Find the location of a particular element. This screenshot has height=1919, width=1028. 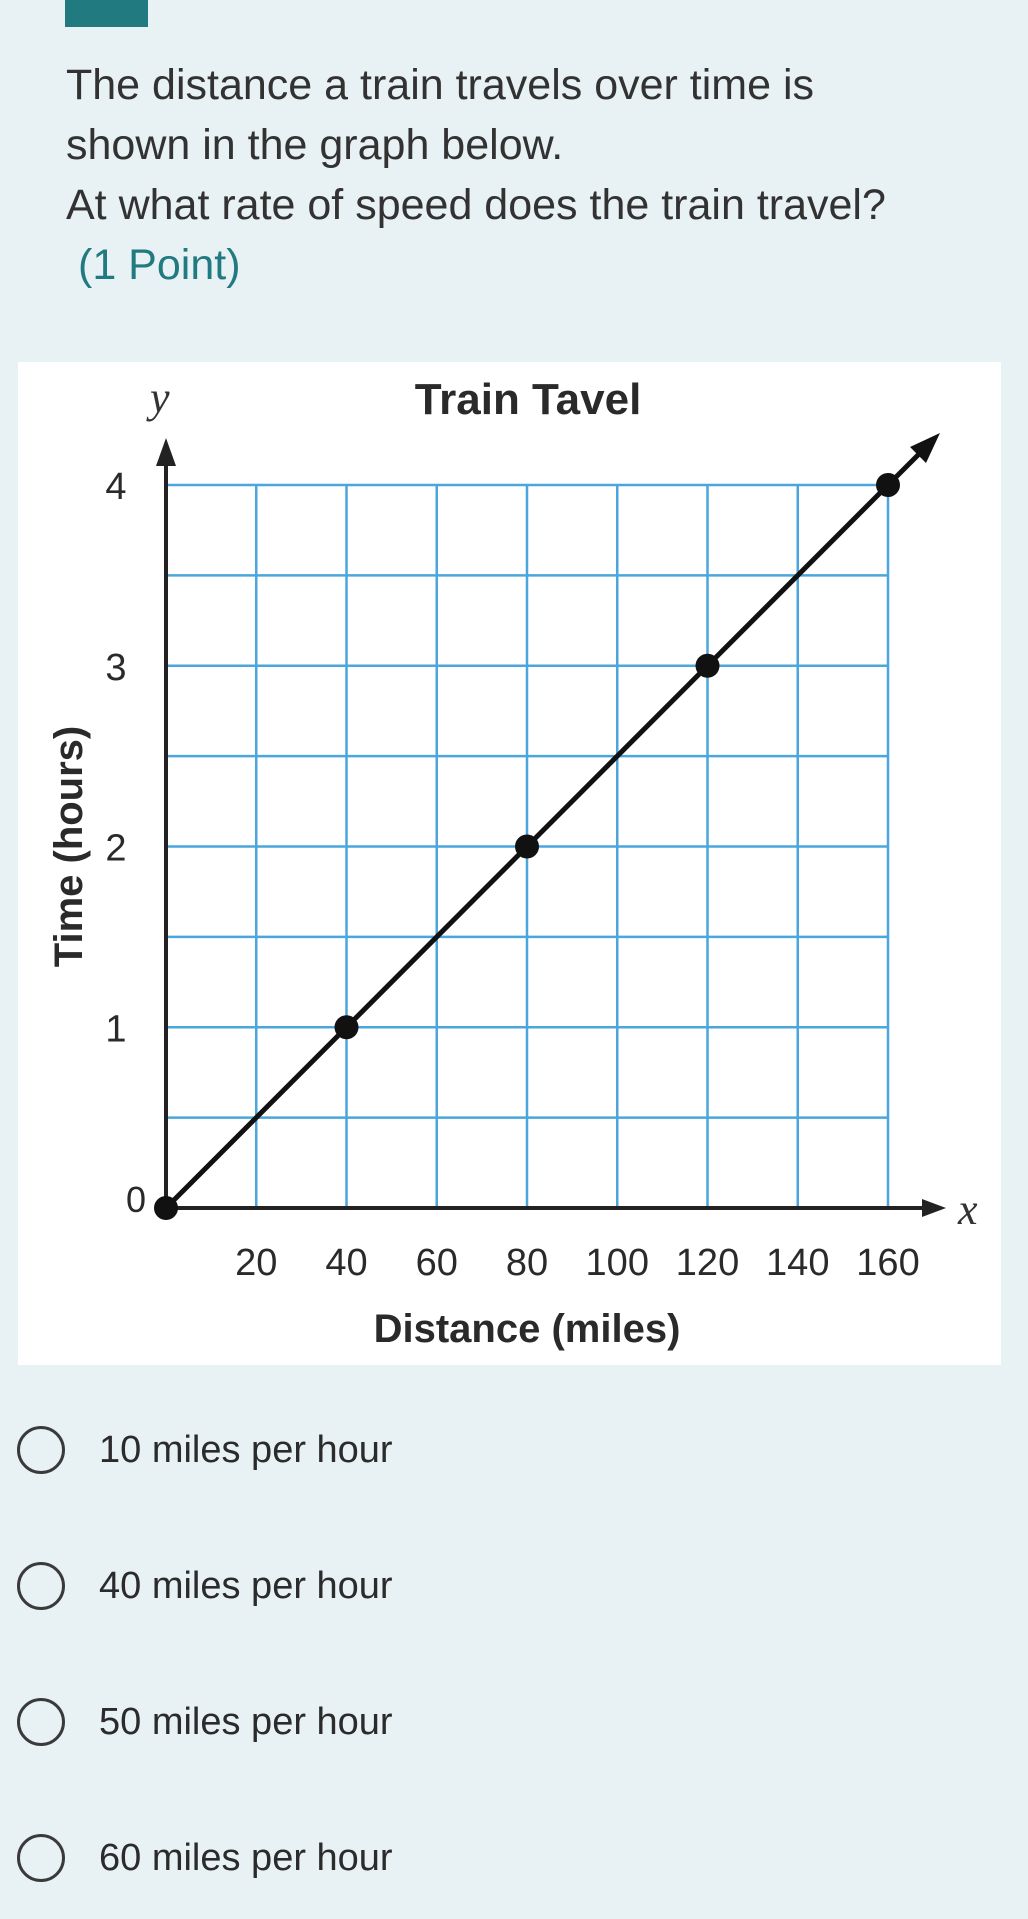

x-tick-label: 60 is located at coordinates (437, 1263).